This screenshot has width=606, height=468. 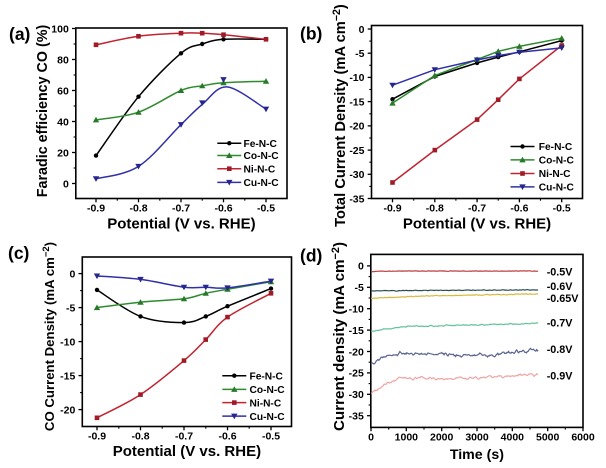 What do you see at coordinates (63, 153) in the screenshot?
I see `svg-text: 20` at bounding box center [63, 153].